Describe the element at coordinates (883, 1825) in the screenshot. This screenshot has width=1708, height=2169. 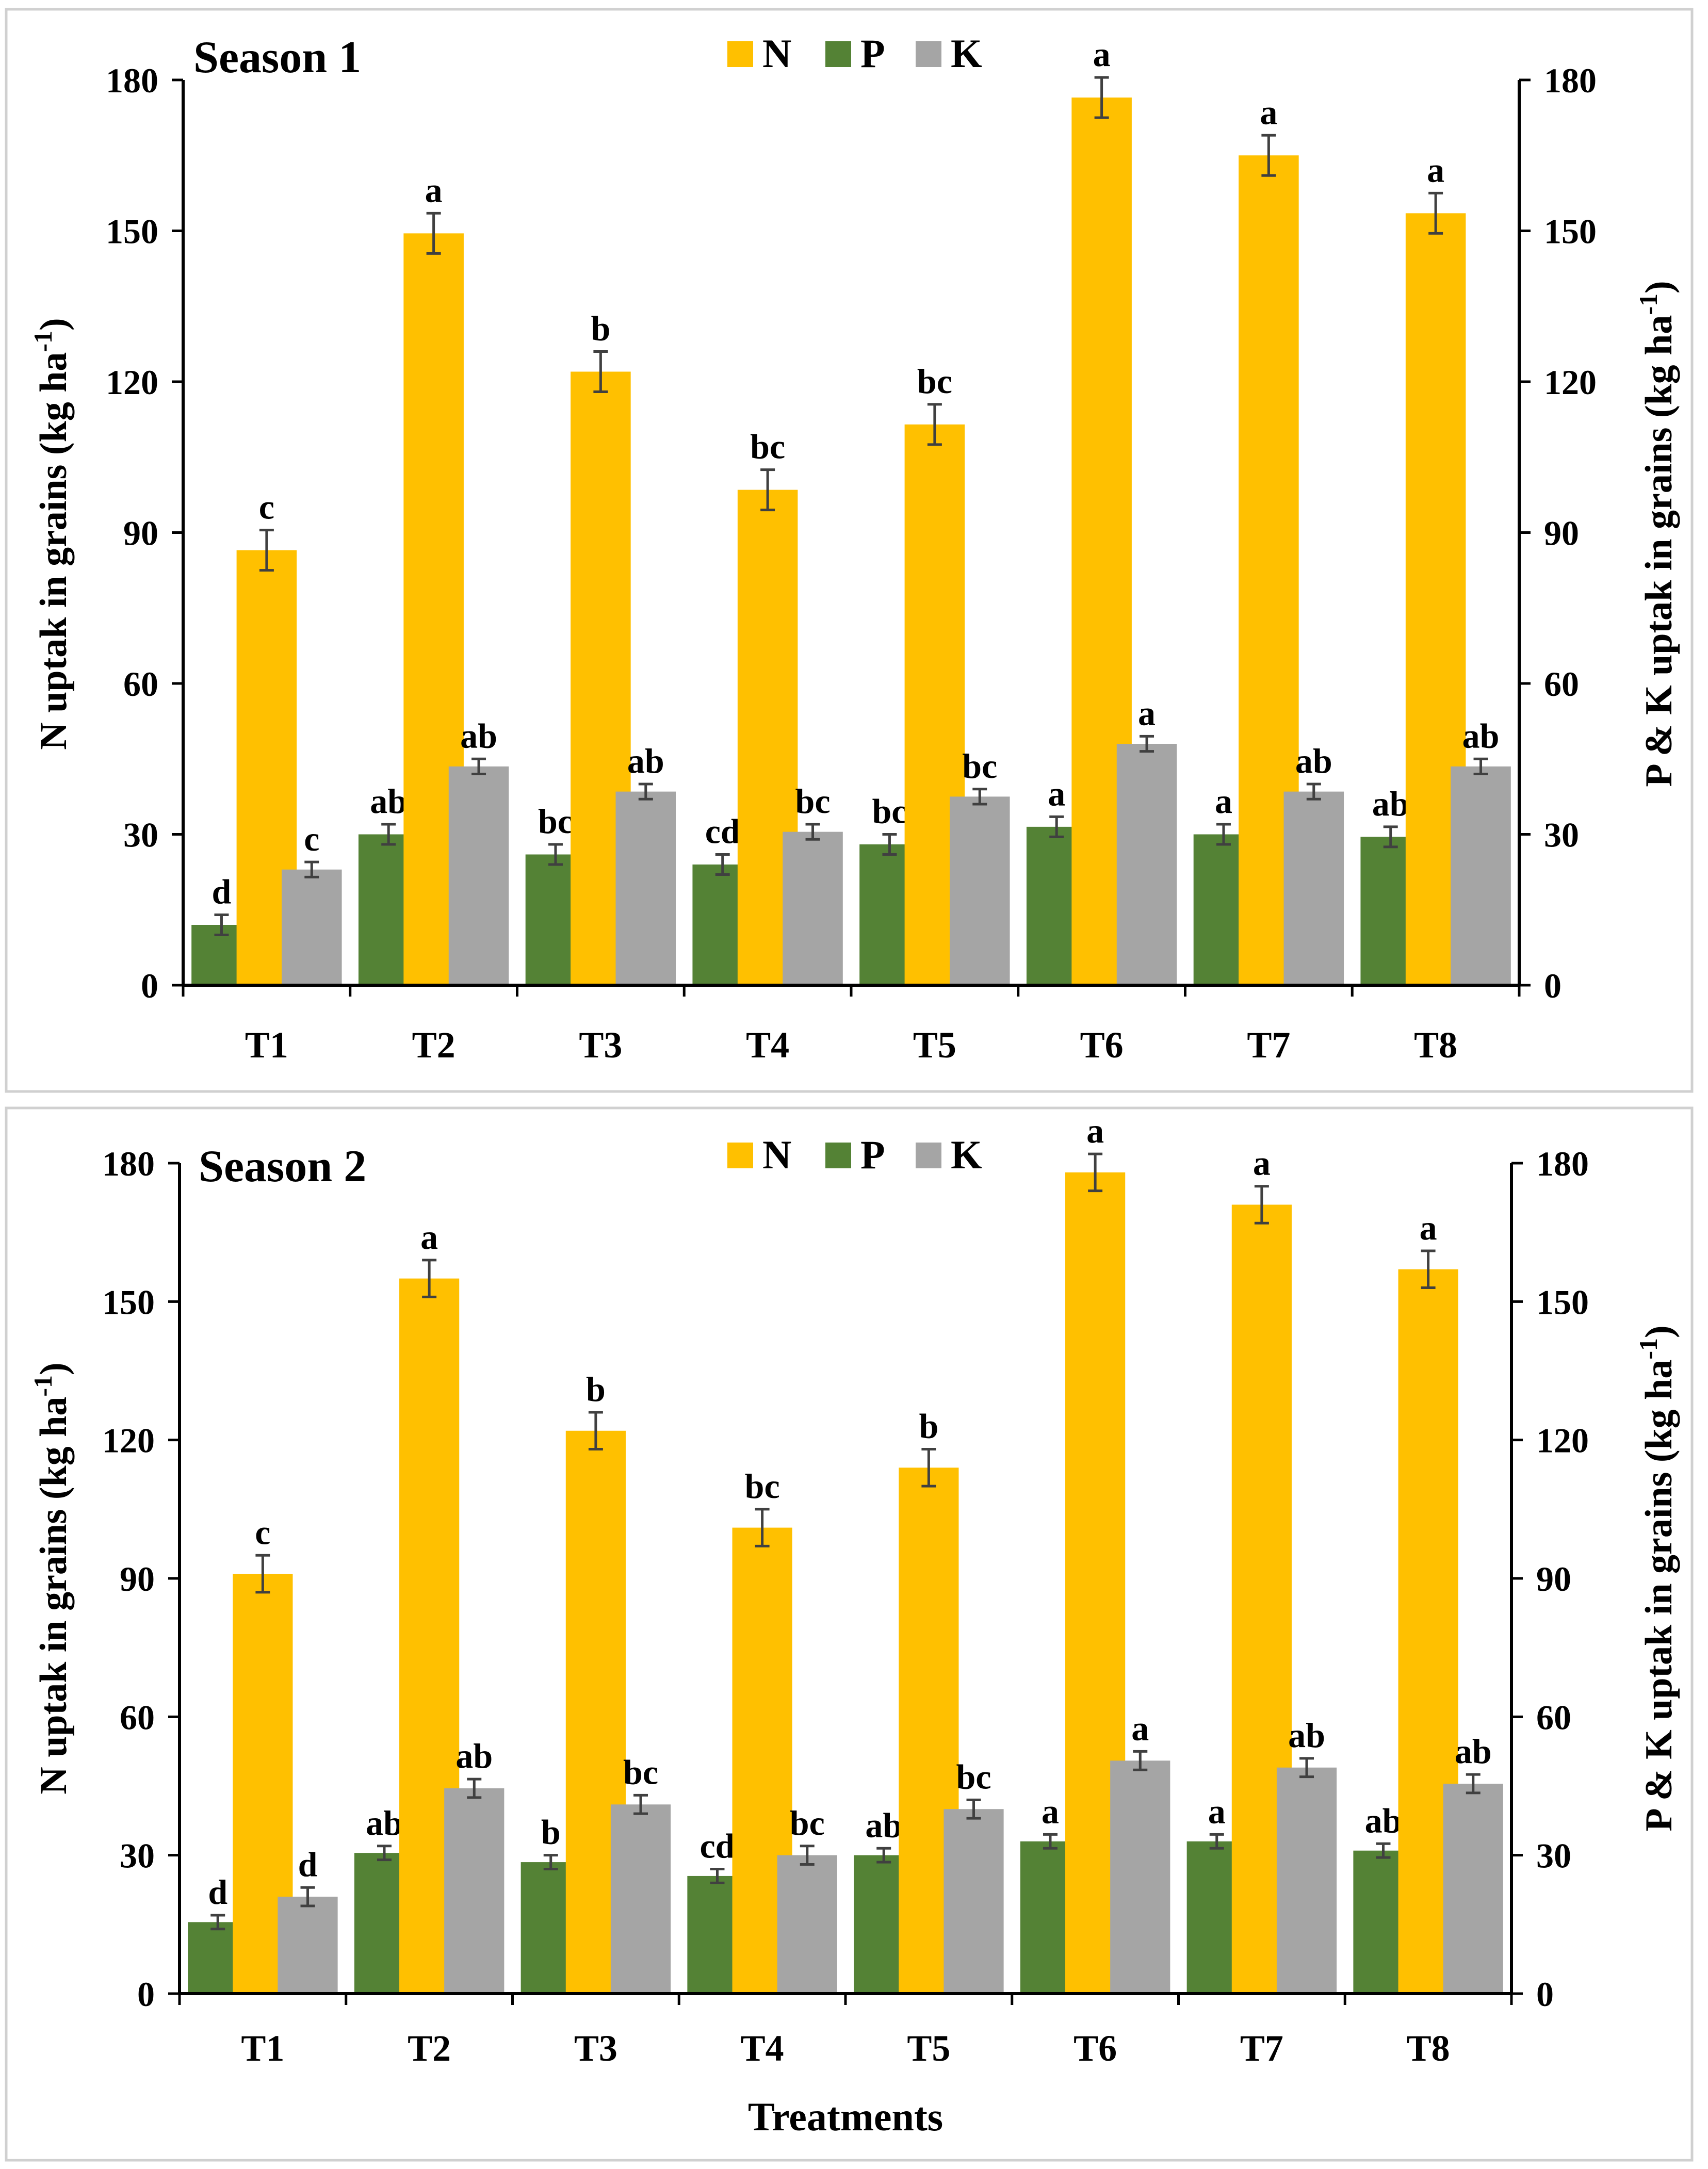
I see `significance-label-P-T5: ab` at that location.